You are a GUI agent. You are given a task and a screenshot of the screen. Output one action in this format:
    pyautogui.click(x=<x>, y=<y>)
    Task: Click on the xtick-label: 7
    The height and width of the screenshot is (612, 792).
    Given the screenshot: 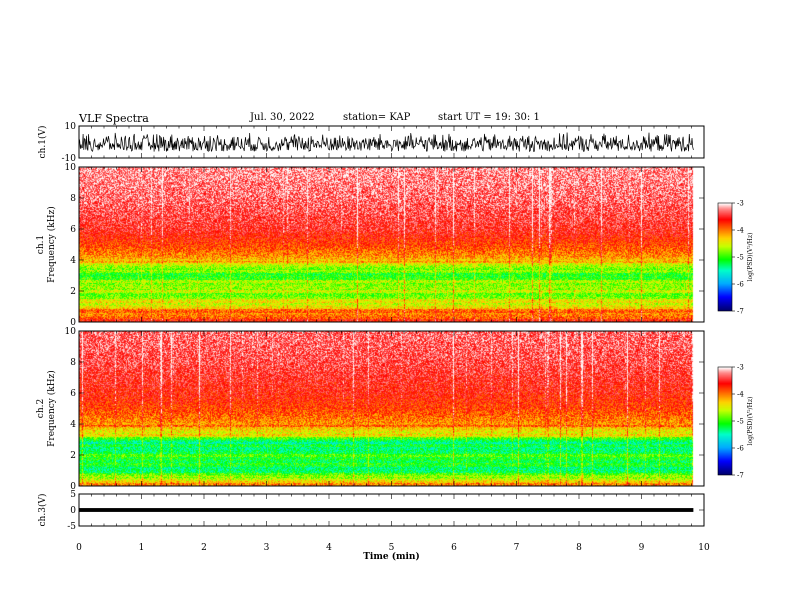 What is the action you would take?
    pyautogui.click(x=517, y=548)
    